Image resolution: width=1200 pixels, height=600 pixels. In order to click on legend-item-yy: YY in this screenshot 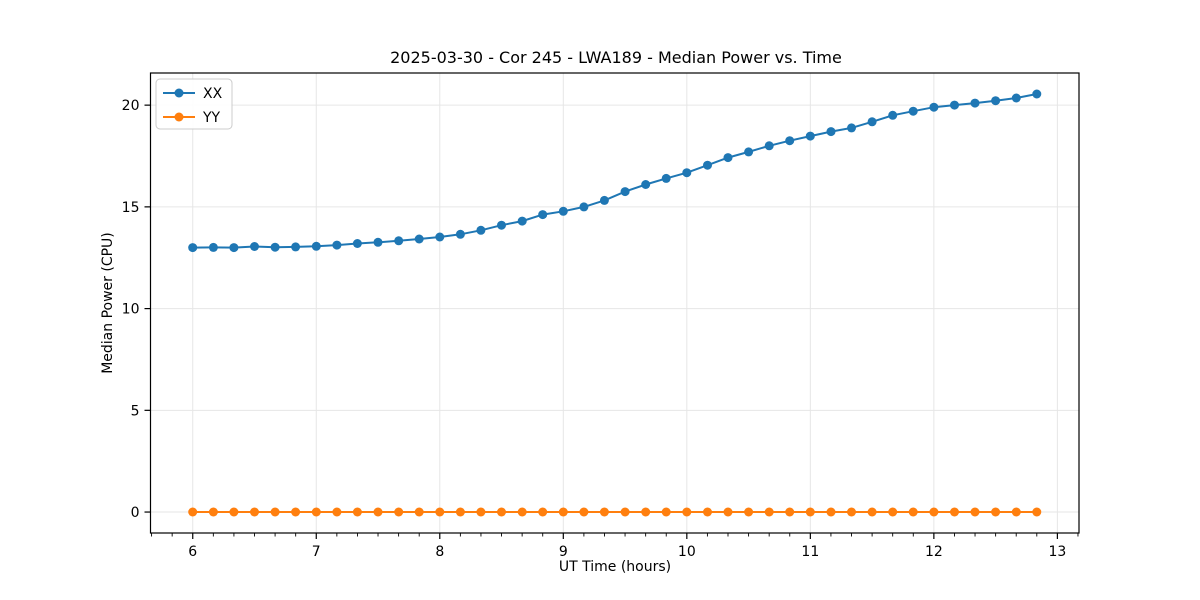, I will do `click(192, 118)`.